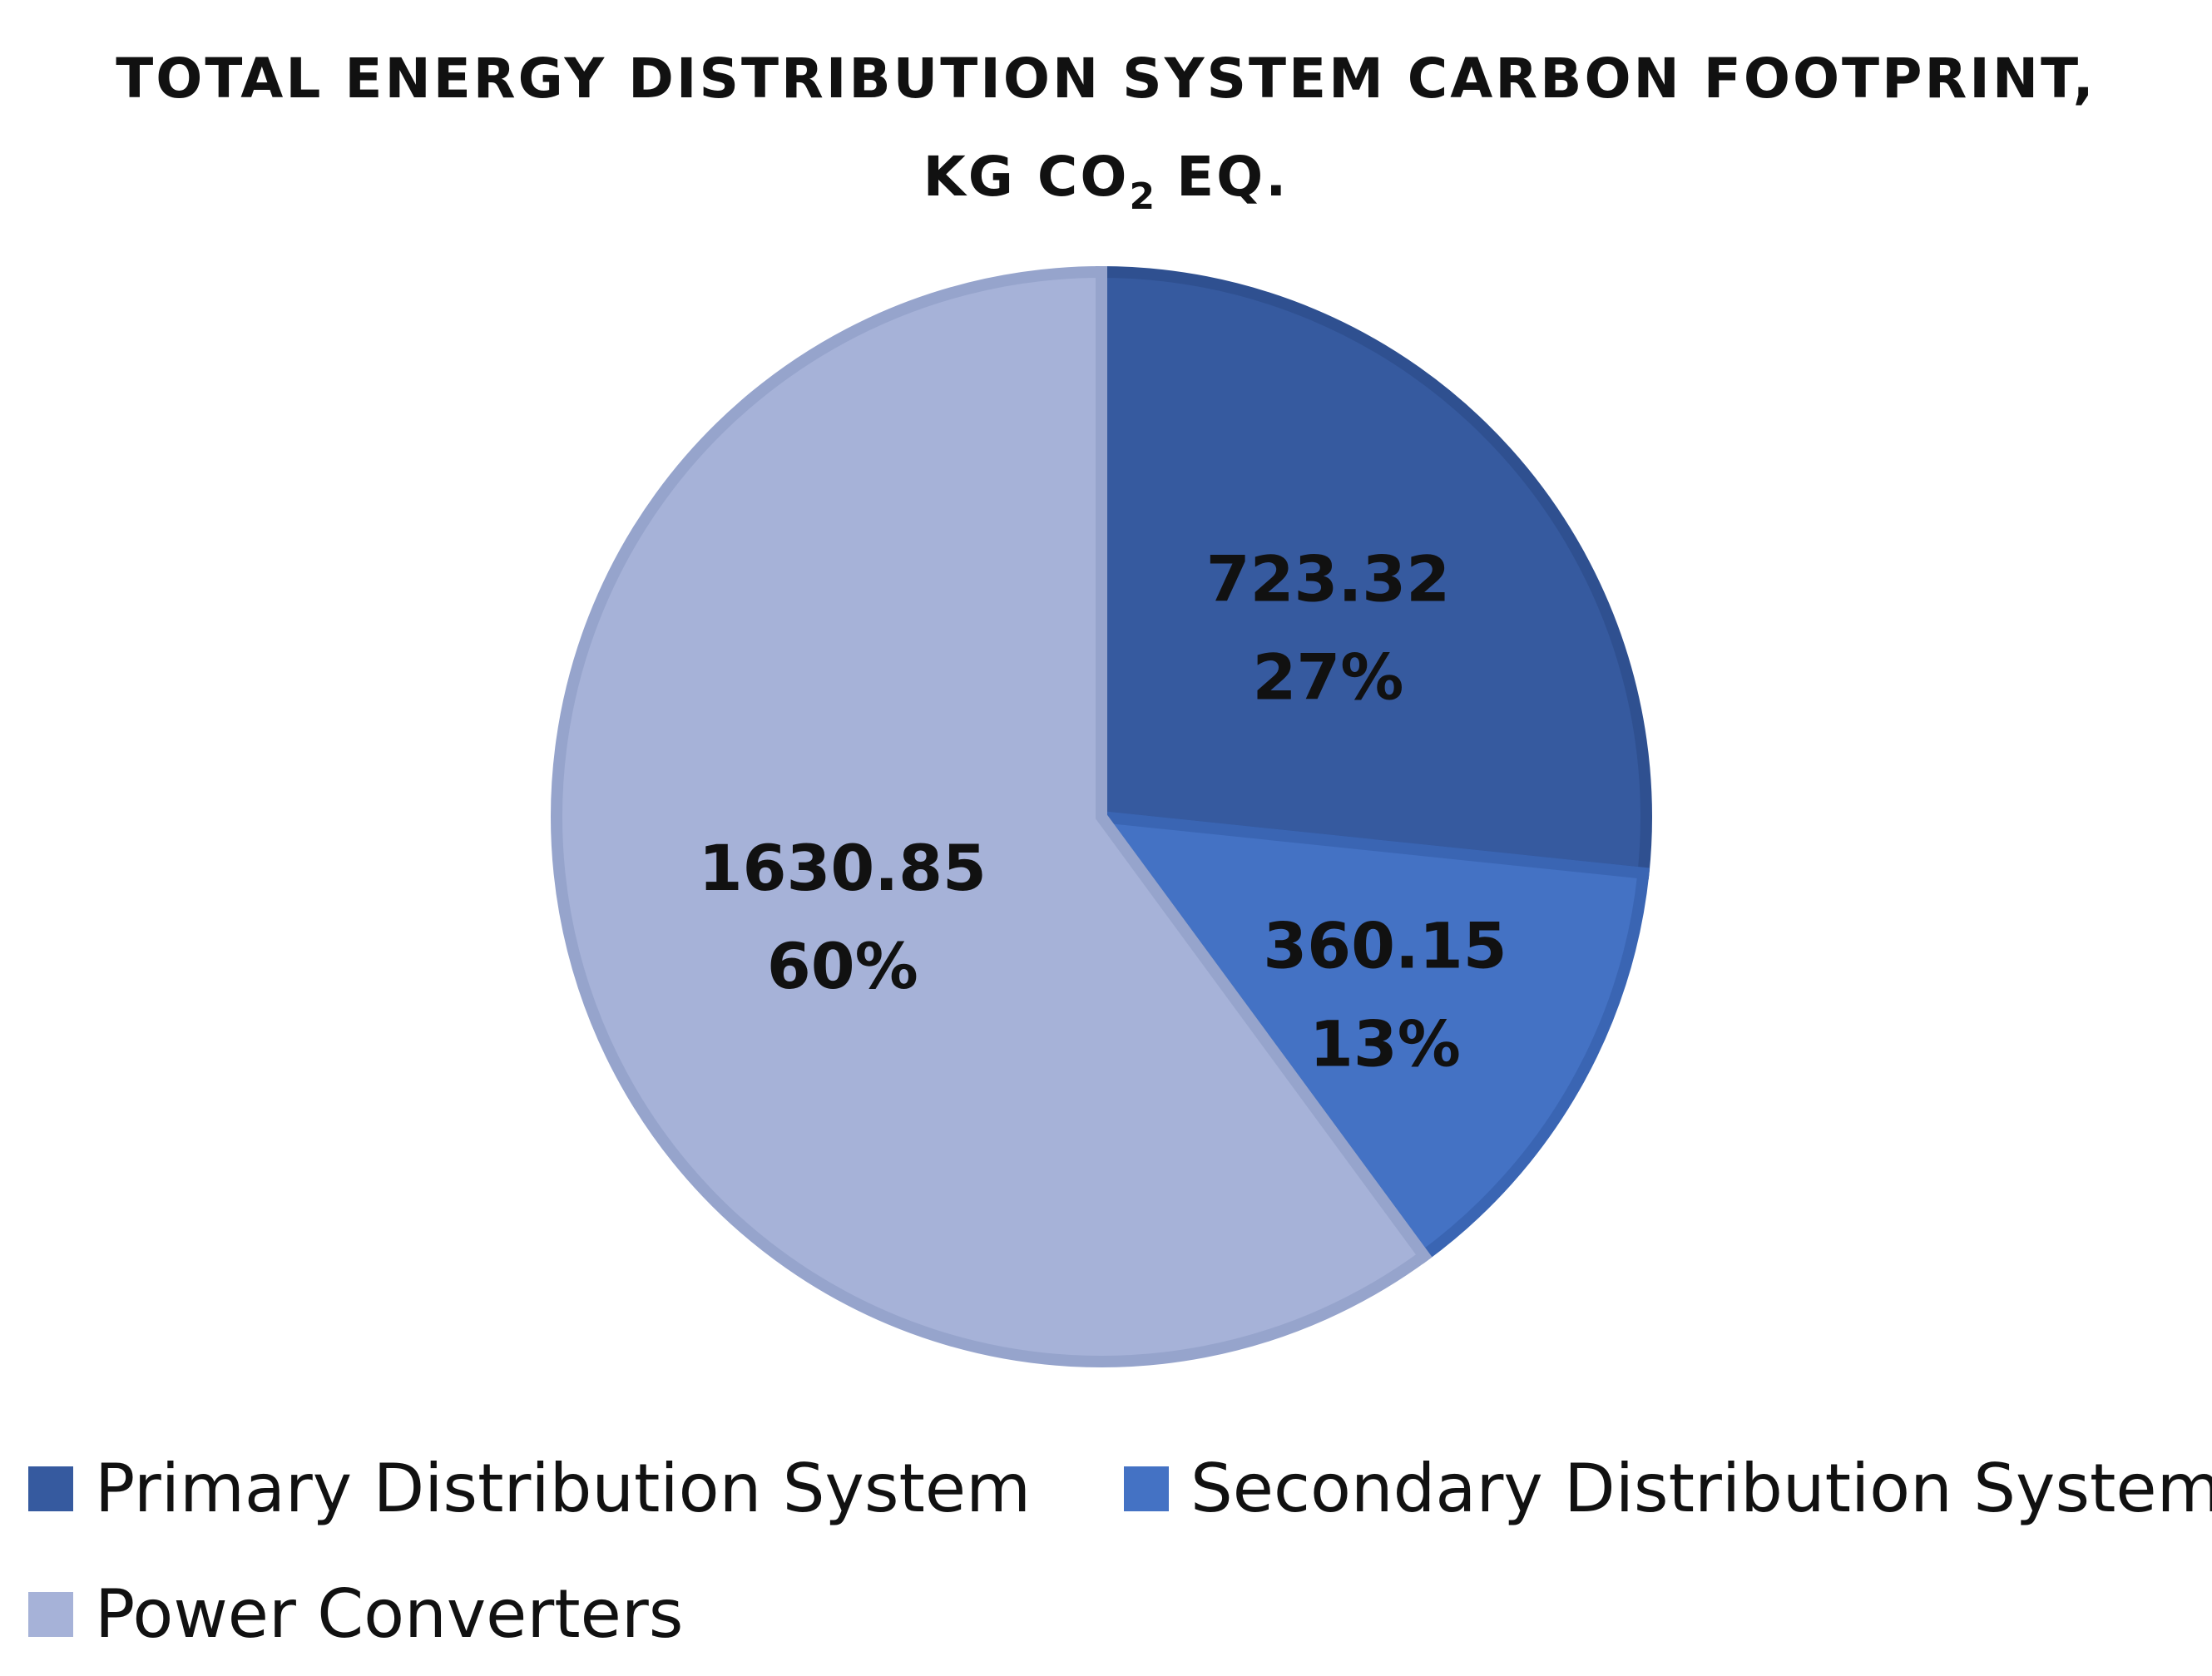 This screenshot has height=1676, width=2212. What do you see at coordinates (1385, 945) in the screenshot?
I see `data-label-value-secondary: 360.15` at bounding box center [1385, 945].